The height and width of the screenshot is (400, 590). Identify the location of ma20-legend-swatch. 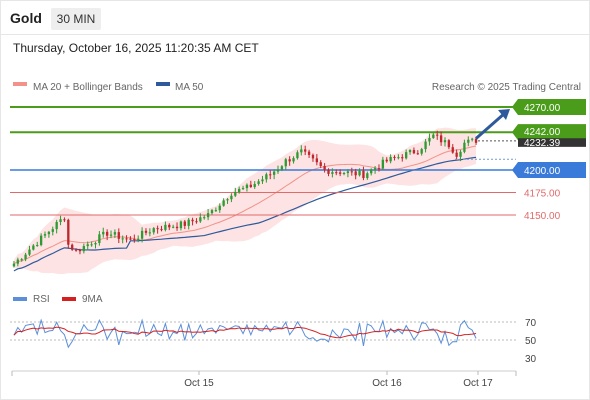
(20, 84).